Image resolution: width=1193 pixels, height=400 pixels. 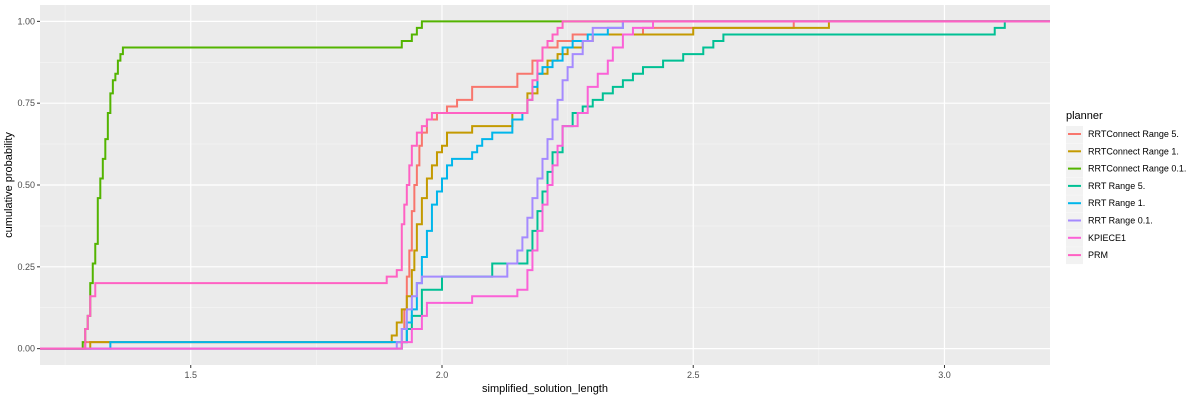 What do you see at coordinates (1116, 186) in the screenshot?
I see `legend-label-rrt-range-5: RRT Range 5.` at bounding box center [1116, 186].